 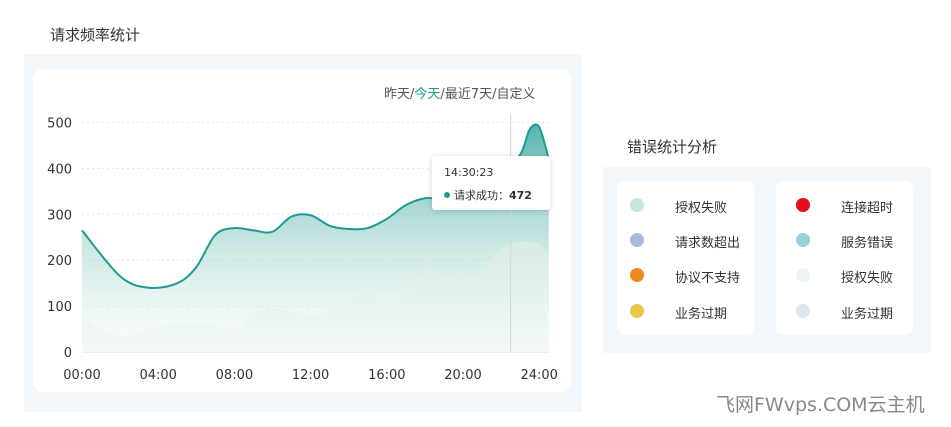 I want to click on error-analysis-title: 错误统计分析, so click(x=672, y=147).